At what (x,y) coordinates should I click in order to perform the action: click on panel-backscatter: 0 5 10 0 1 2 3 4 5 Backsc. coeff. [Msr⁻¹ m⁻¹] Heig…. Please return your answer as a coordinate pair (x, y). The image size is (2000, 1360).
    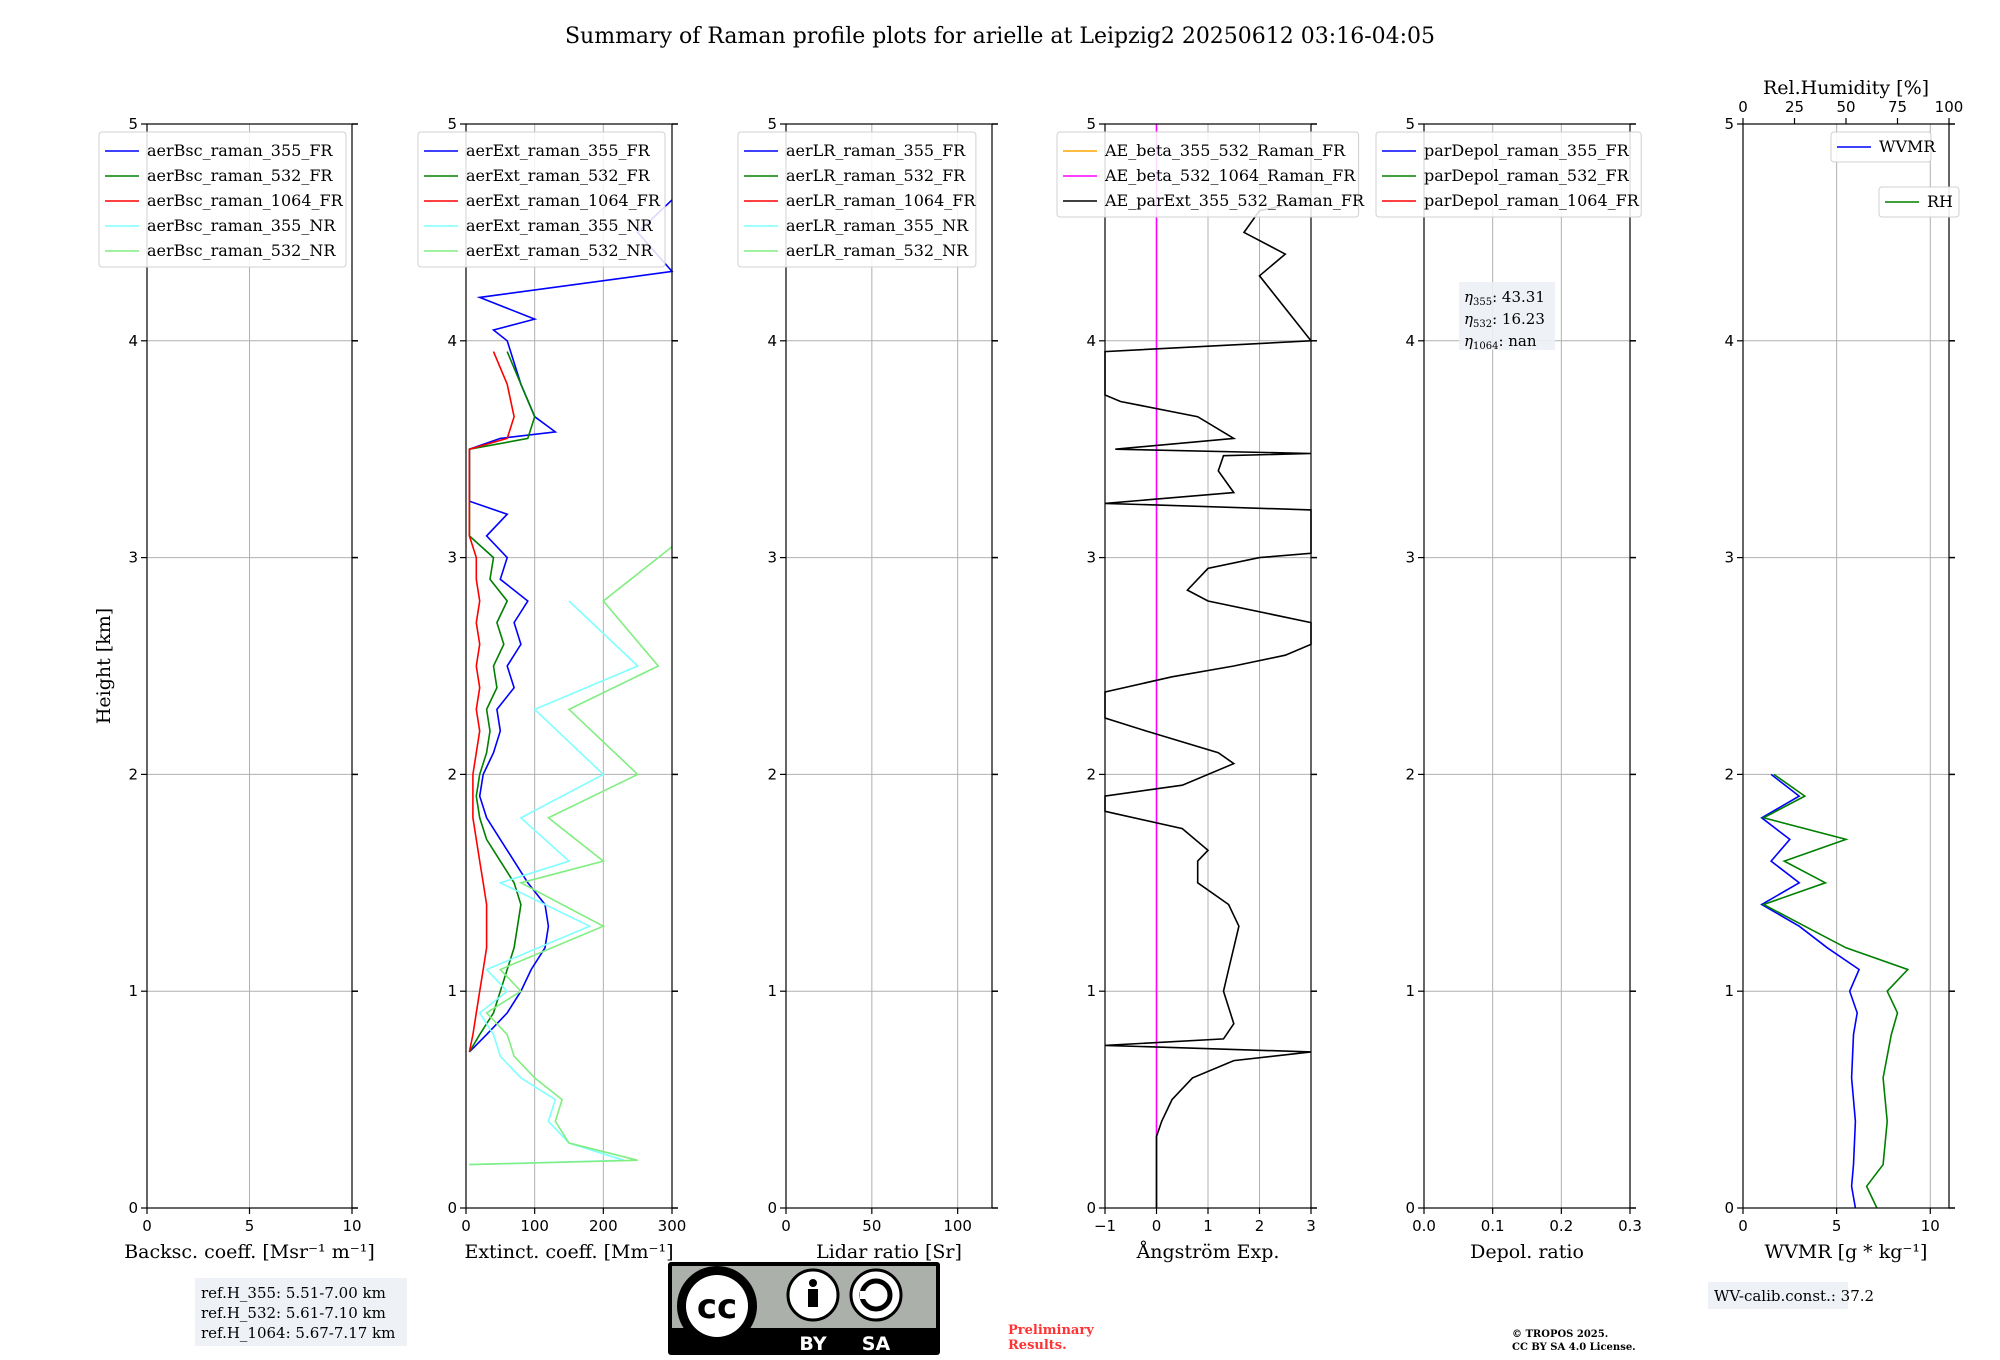
    Looking at the image, I should click on (234, 689).